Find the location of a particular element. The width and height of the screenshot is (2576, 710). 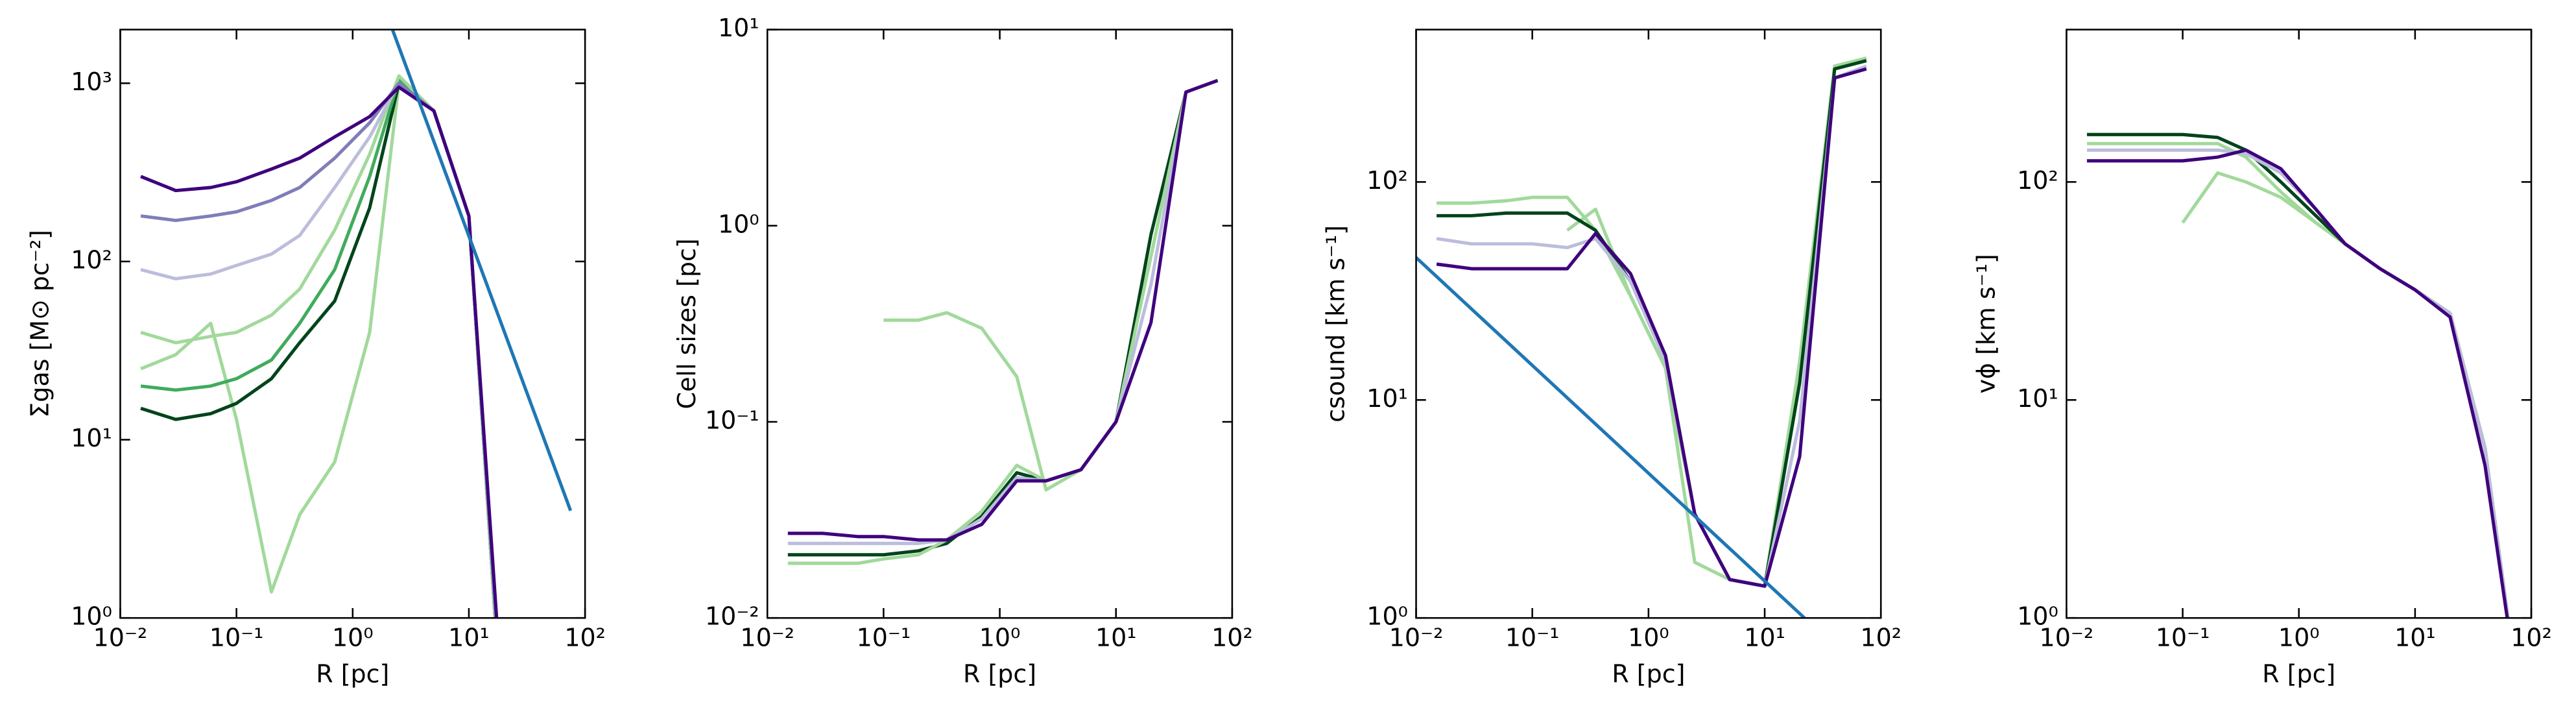

y-tick-label: 10³ is located at coordinates (91, 81).